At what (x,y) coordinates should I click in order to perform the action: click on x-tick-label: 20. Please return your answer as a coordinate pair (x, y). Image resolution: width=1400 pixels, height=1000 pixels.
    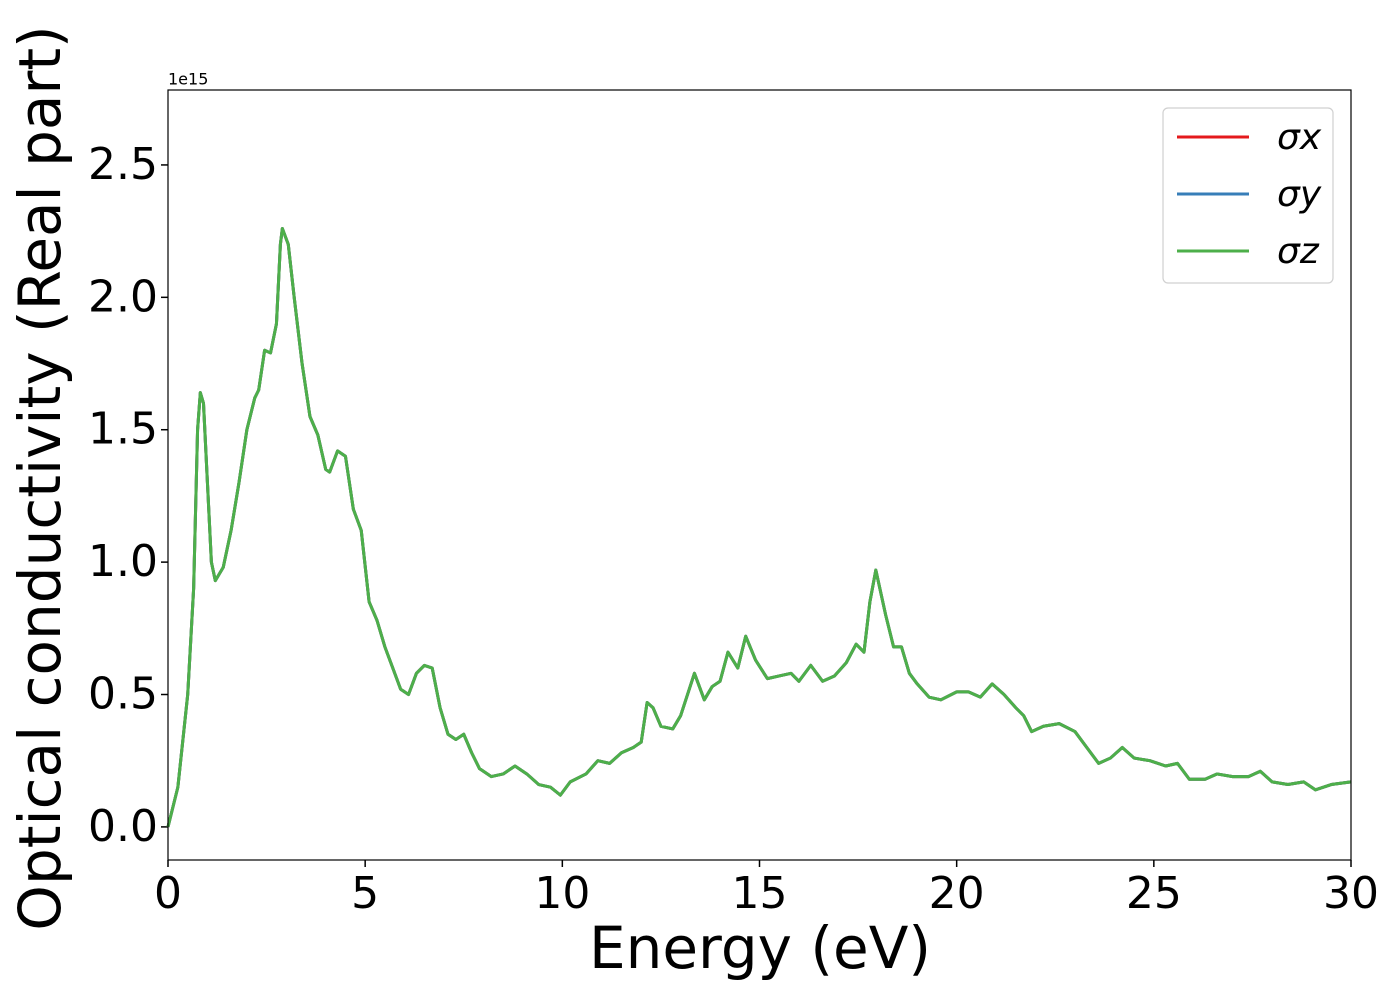
    Looking at the image, I should click on (957, 893).